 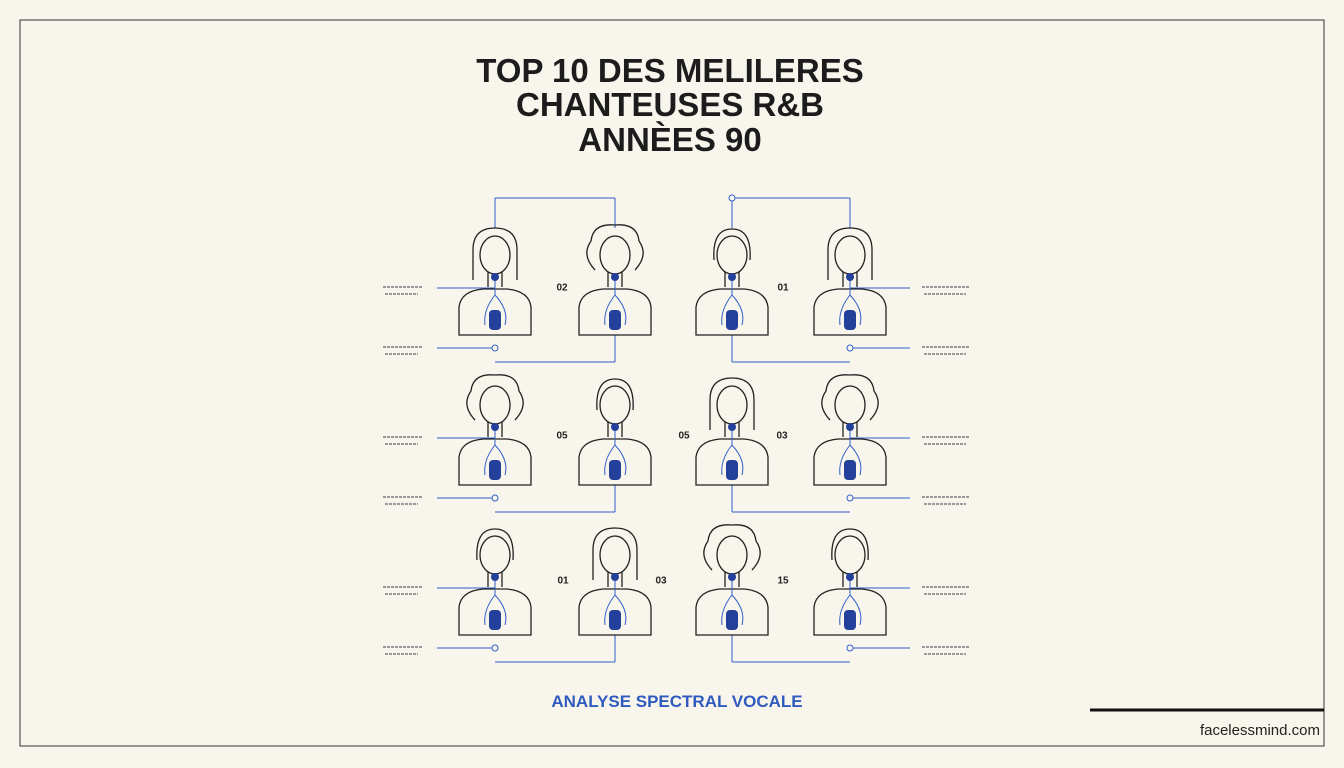 What do you see at coordinates (1260, 730) in the screenshot?
I see `brand: facelessmind.com` at bounding box center [1260, 730].